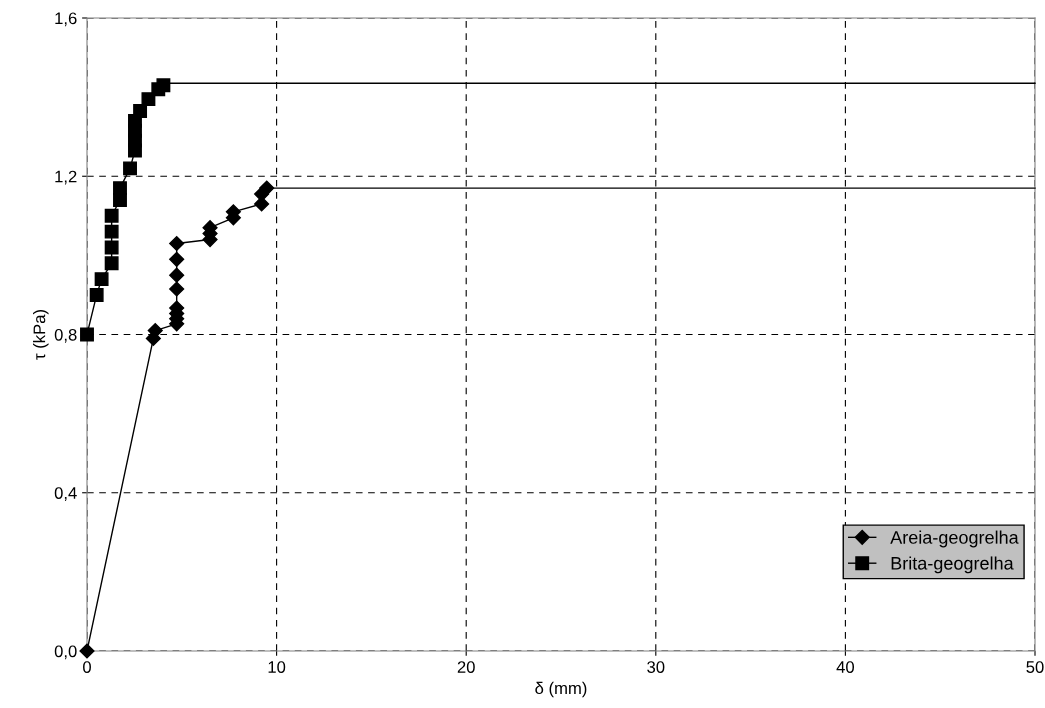 This screenshot has width=1045, height=708. I want to click on x-tick-label: 0, so click(87, 667).